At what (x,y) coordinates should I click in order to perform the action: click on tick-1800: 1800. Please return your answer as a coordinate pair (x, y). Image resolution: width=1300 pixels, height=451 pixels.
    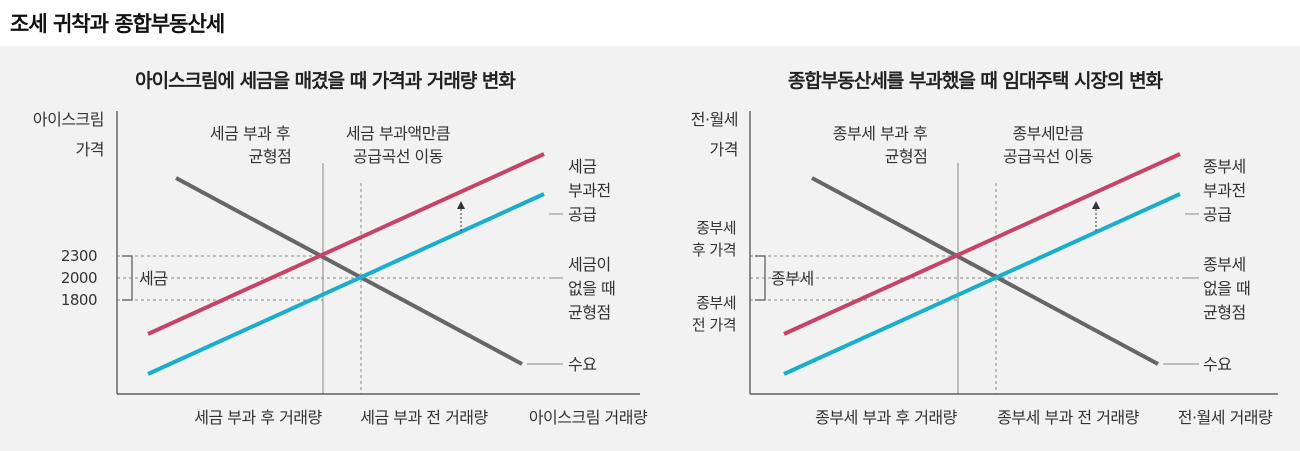
    Looking at the image, I should click on (79, 300).